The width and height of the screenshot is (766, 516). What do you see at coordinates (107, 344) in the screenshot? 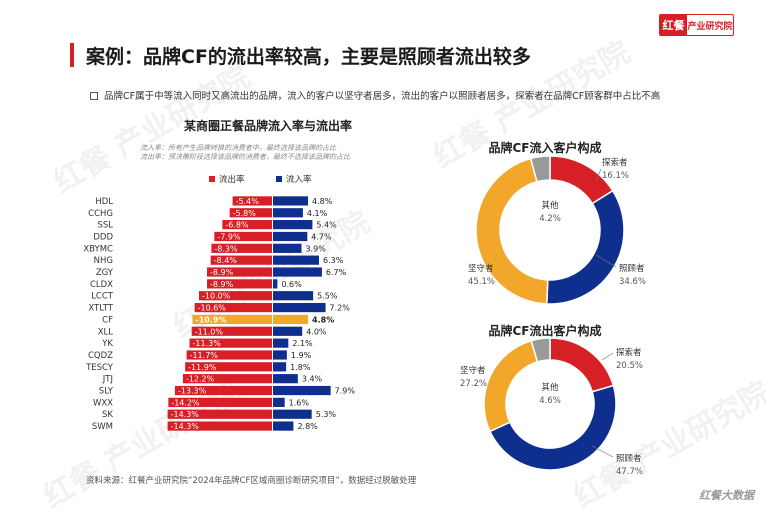
I see `category-label: YK` at bounding box center [107, 344].